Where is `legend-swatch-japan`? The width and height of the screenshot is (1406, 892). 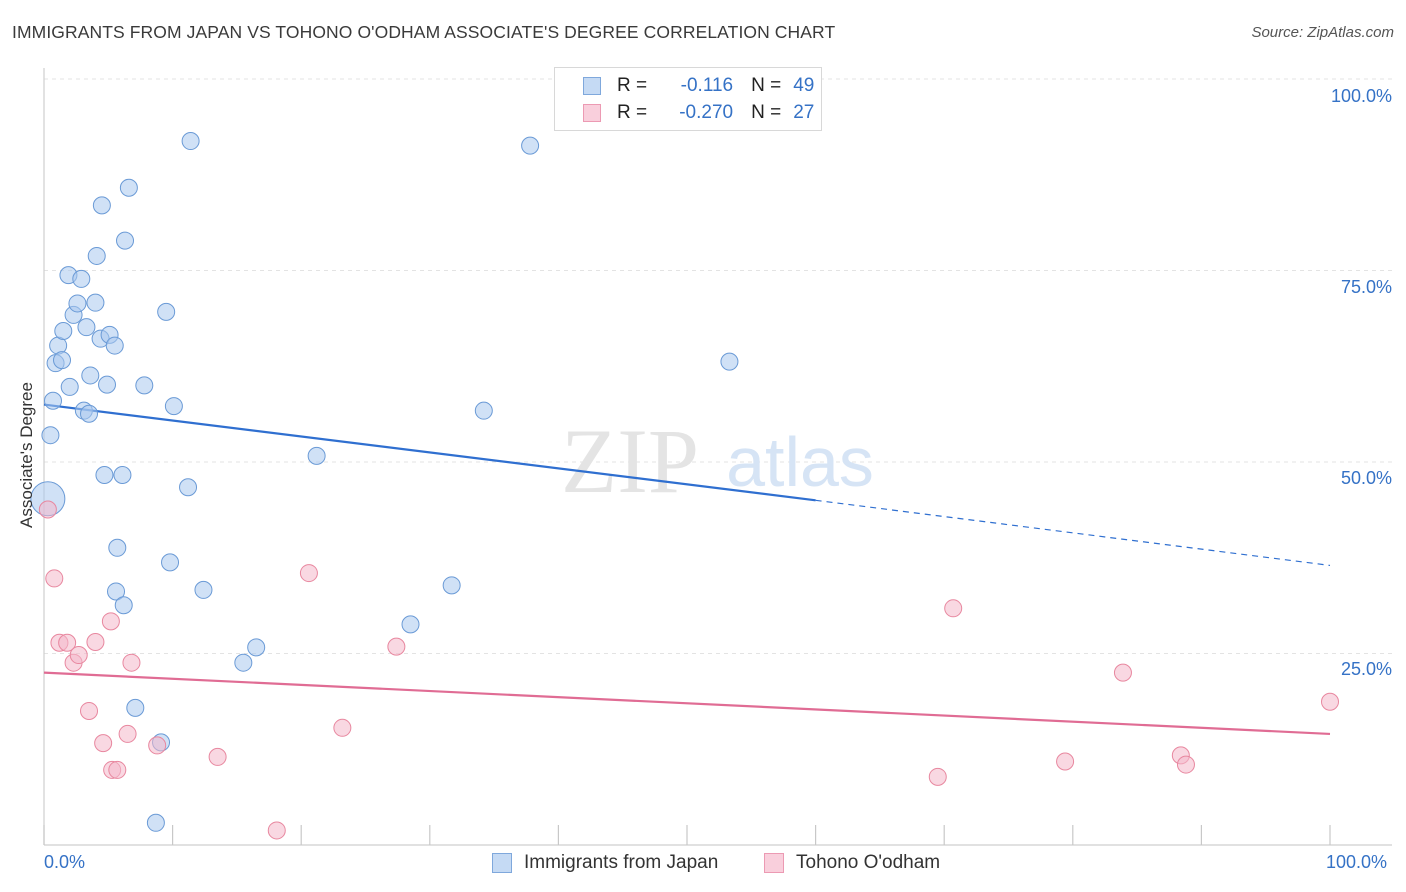
legend-swatch-japan is located at coordinates (592, 86).